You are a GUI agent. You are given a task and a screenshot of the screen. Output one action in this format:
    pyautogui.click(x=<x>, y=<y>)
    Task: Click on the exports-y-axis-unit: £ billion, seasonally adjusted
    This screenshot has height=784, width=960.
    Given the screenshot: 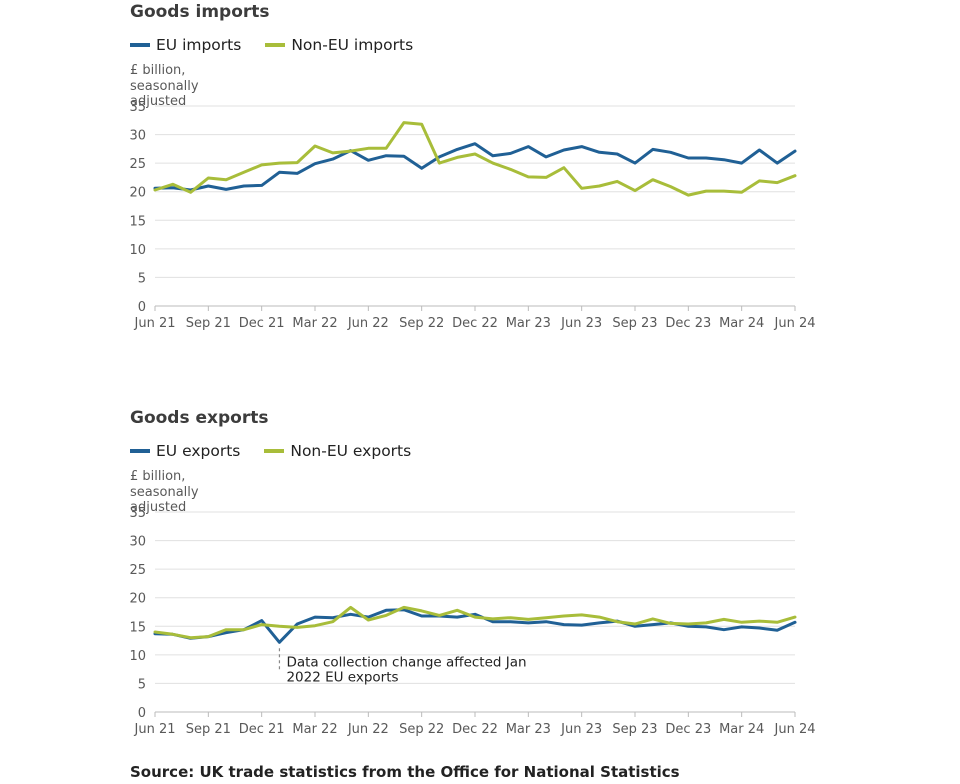 What is the action you would take?
    pyautogui.click(x=164, y=492)
    